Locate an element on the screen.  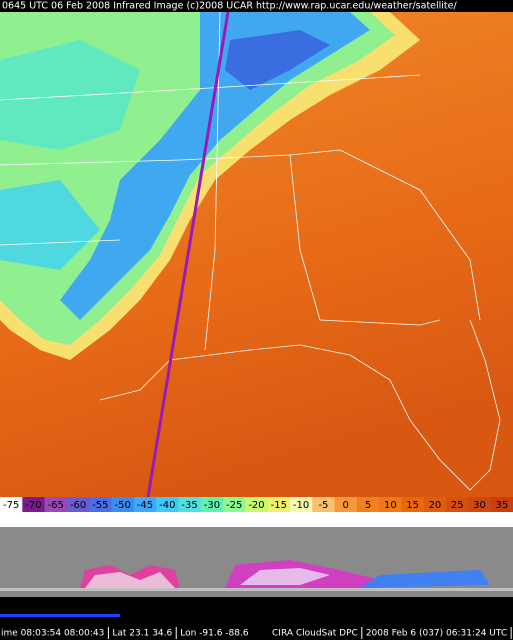
footer-text: Lat 23.1 34.6 is located at coordinates (142, 634).